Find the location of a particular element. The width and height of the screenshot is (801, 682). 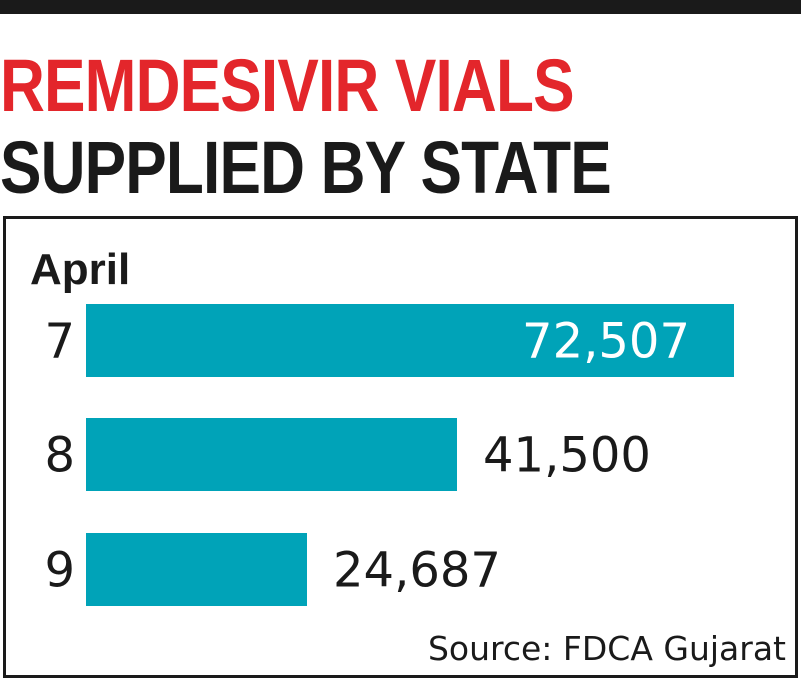

value-label: 72,507 is located at coordinates (606, 342).